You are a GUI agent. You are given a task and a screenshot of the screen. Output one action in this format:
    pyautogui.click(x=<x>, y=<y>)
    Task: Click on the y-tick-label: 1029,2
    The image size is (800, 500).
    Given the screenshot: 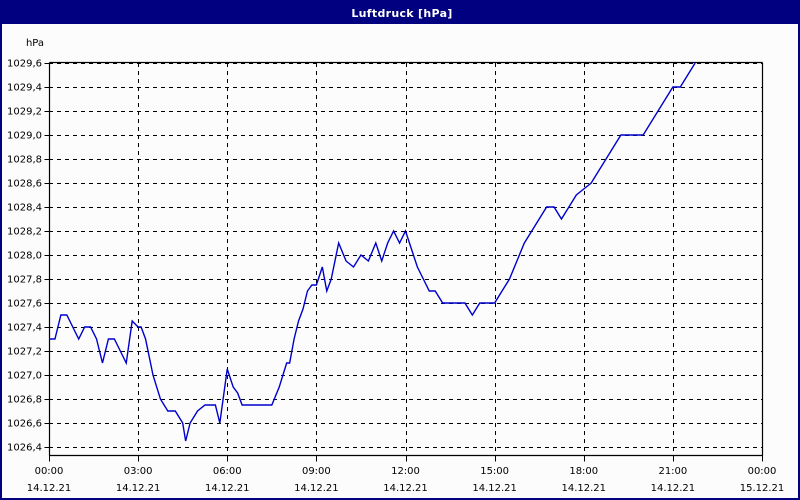 What is the action you would take?
    pyautogui.click(x=24, y=112)
    